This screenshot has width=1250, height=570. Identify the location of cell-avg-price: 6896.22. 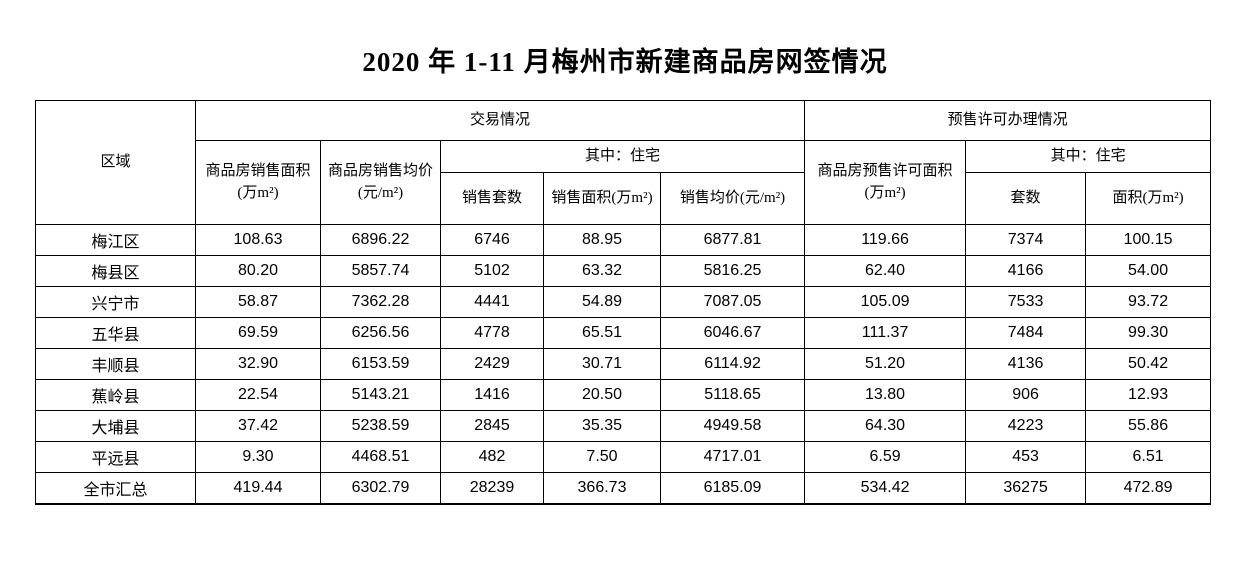
(380, 240).